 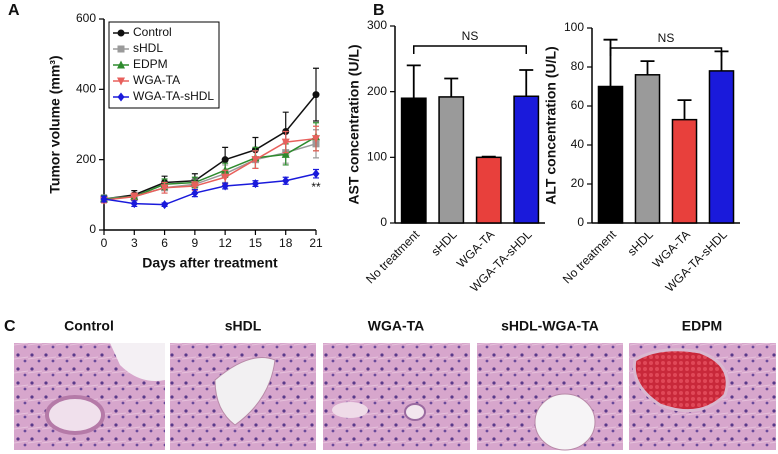 I want to click on x-tick-label: 21, so click(x=316, y=243).